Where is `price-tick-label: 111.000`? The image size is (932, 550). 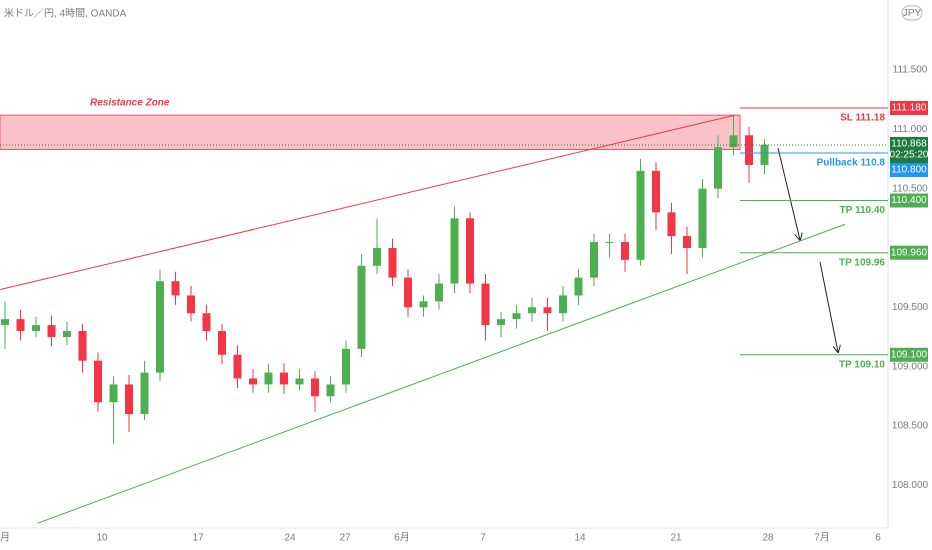 price-tick-label: 111.000 is located at coordinates (910, 129).